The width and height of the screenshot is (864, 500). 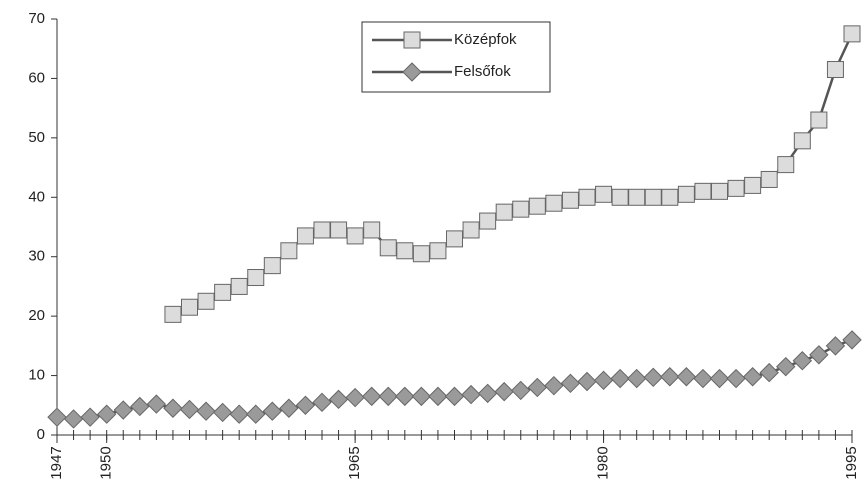 What do you see at coordinates (36, 196) in the screenshot?
I see `y-tick-label: 40` at bounding box center [36, 196].